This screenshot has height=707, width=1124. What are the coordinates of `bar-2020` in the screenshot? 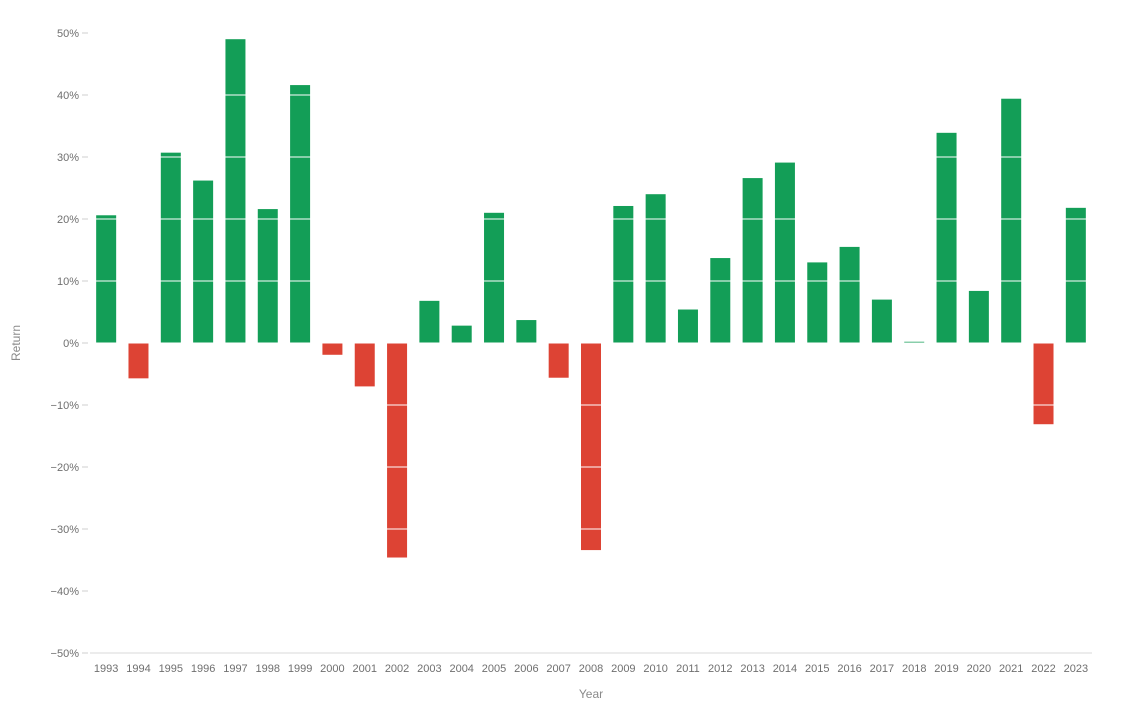 It's located at (978, 316).